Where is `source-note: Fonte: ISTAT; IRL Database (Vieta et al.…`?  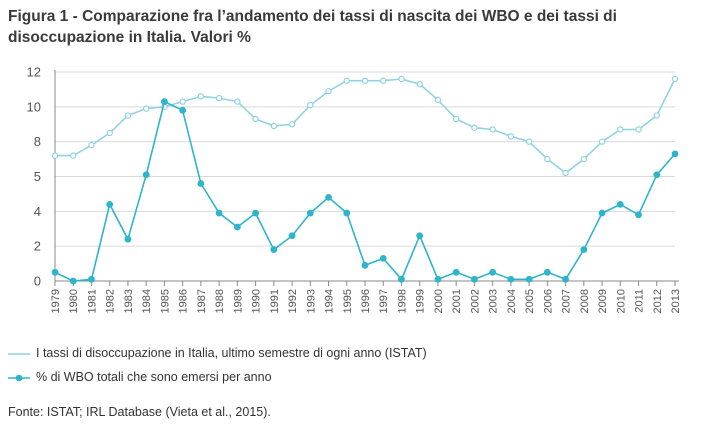
source-note: Fonte: ISTAT; IRL Database (Vieta et al.… is located at coordinates (139, 412).